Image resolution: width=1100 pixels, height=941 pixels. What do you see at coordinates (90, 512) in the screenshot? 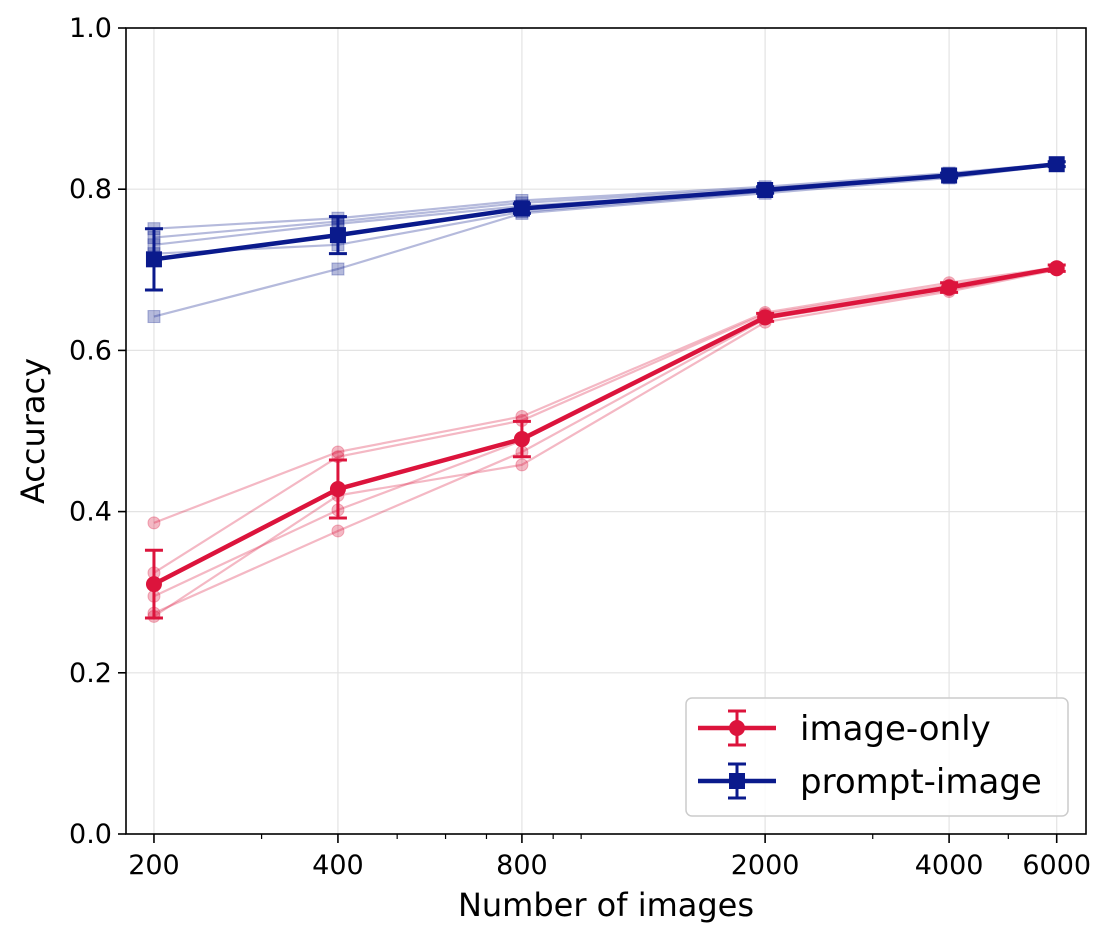
I see `y-tick-label: 0.4` at bounding box center [90, 512].